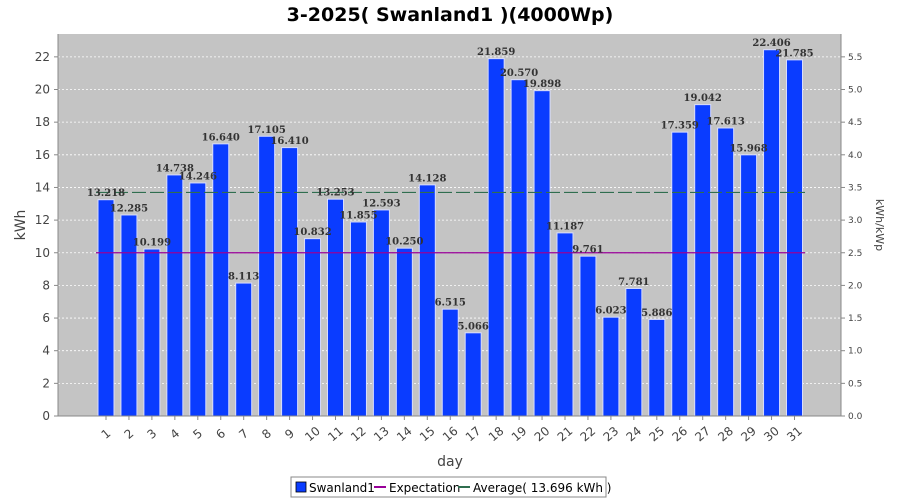 This screenshot has height=500, width=900. Describe the element at coordinates (266, 434) in the screenshot. I see `x-tick-label: 8` at that location.